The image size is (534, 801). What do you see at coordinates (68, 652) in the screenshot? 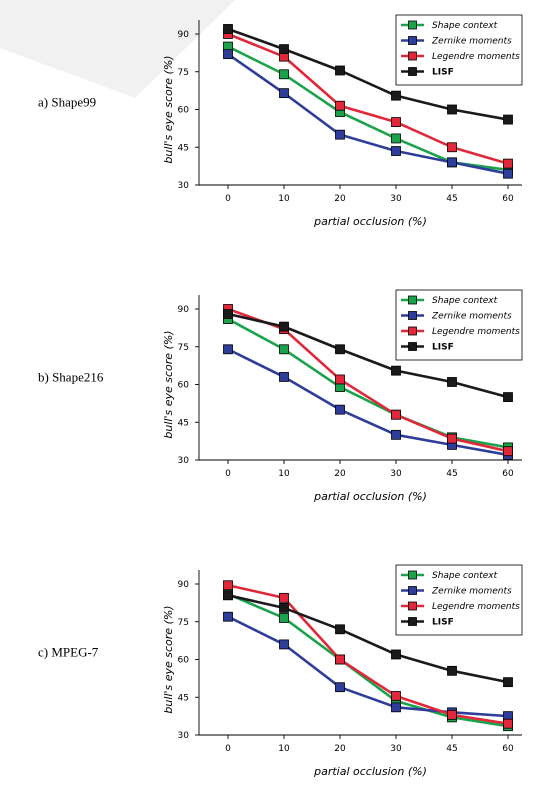
I see `panel-label: c) MPEG-7` at bounding box center [68, 652].